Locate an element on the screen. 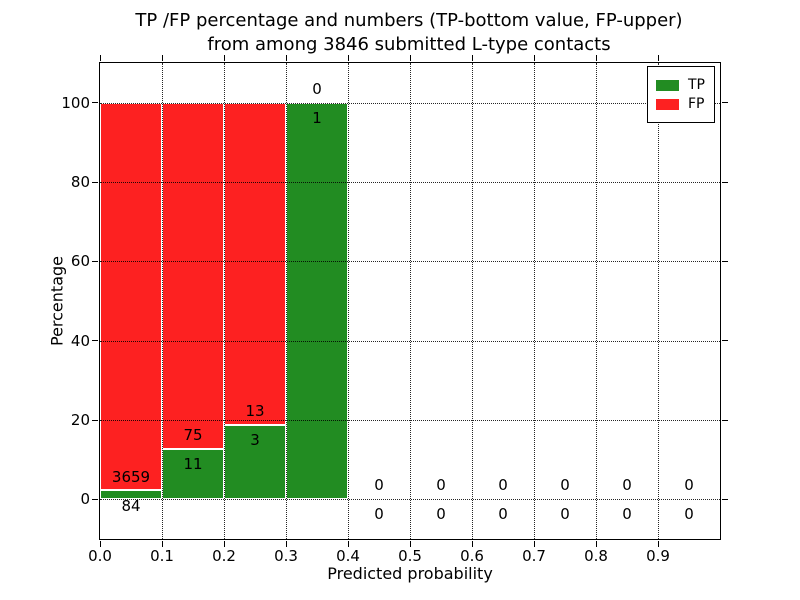 The height and width of the screenshot is (600, 800). x-tick-label: 0.7 is located at coordinates (534, 556).